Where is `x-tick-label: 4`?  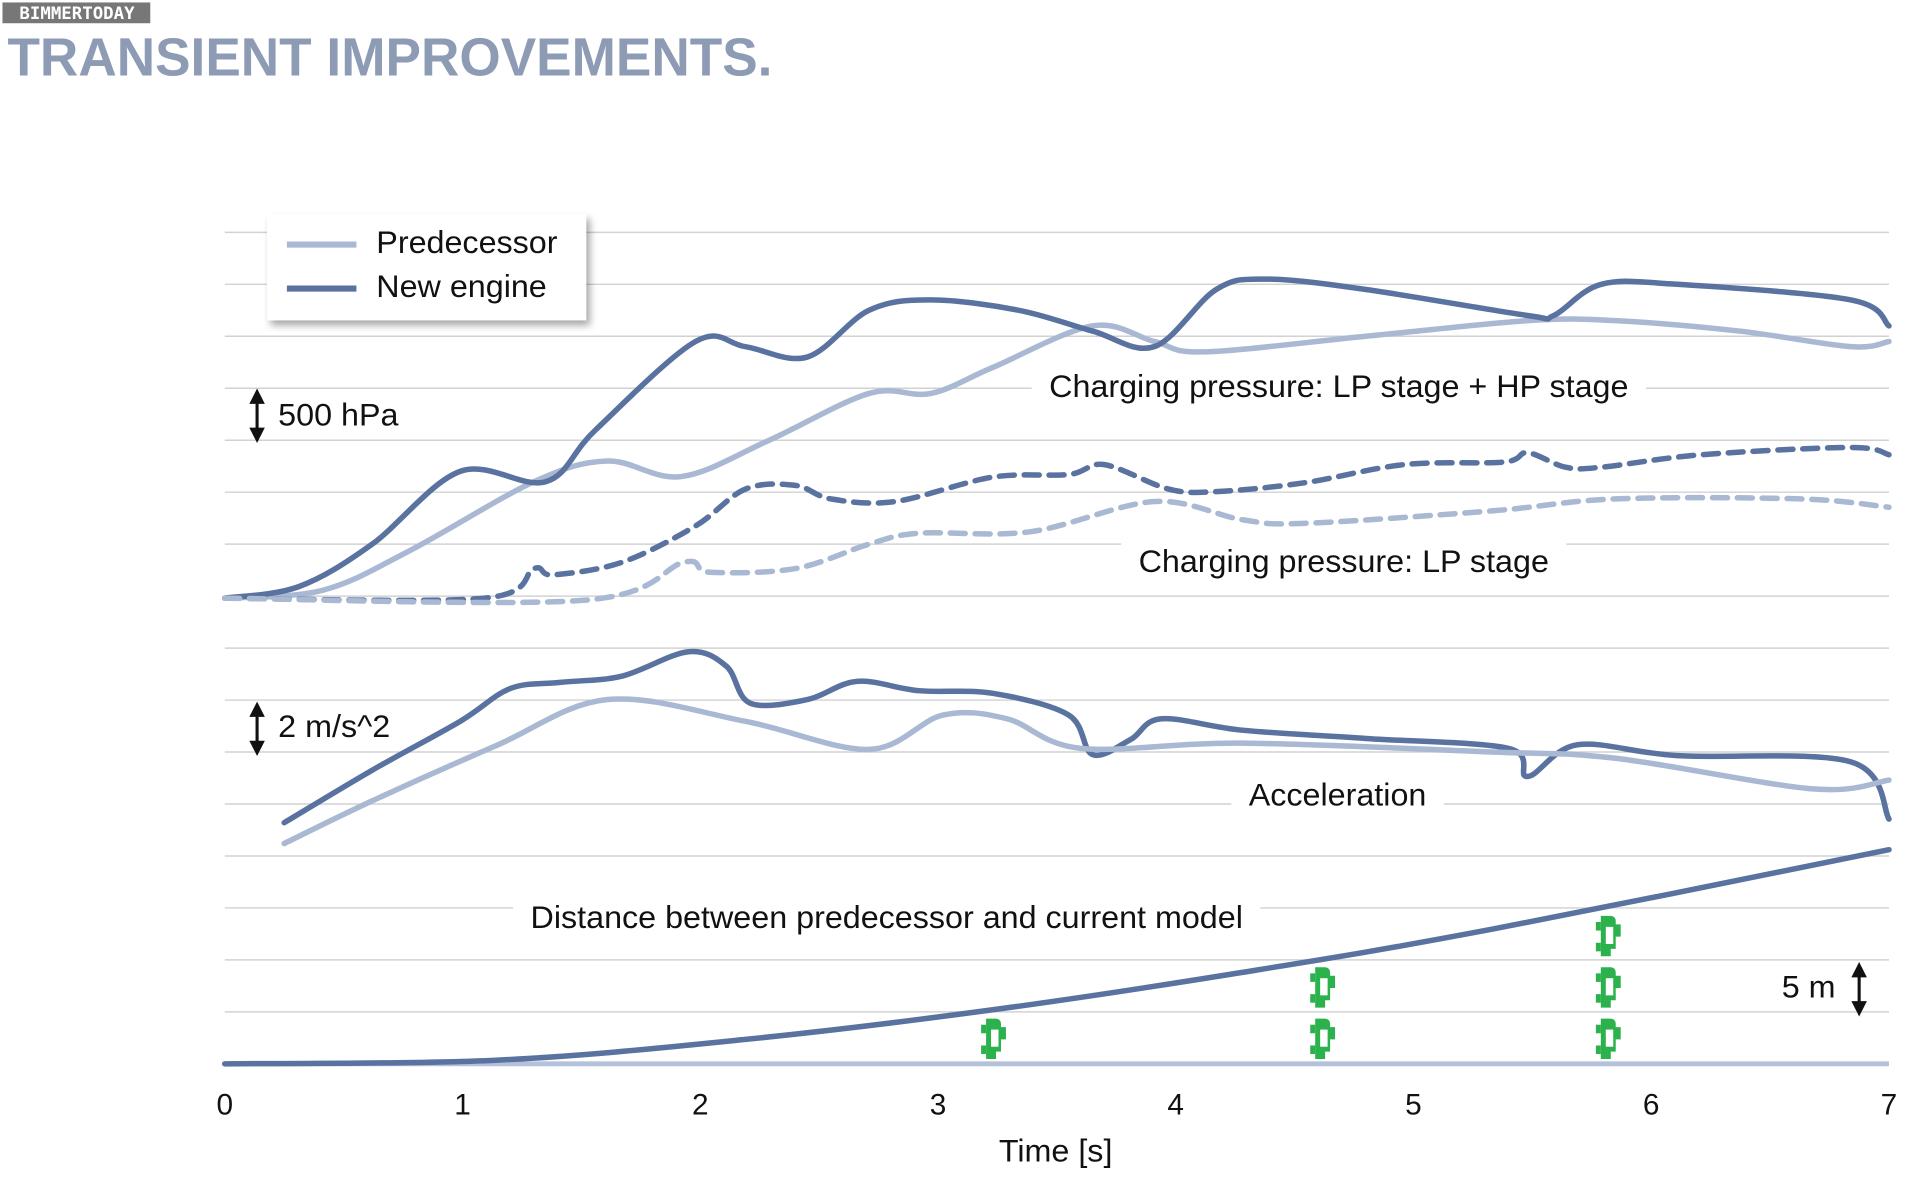 x-tick-label: 4 is located at coordinates (1175, 1105).